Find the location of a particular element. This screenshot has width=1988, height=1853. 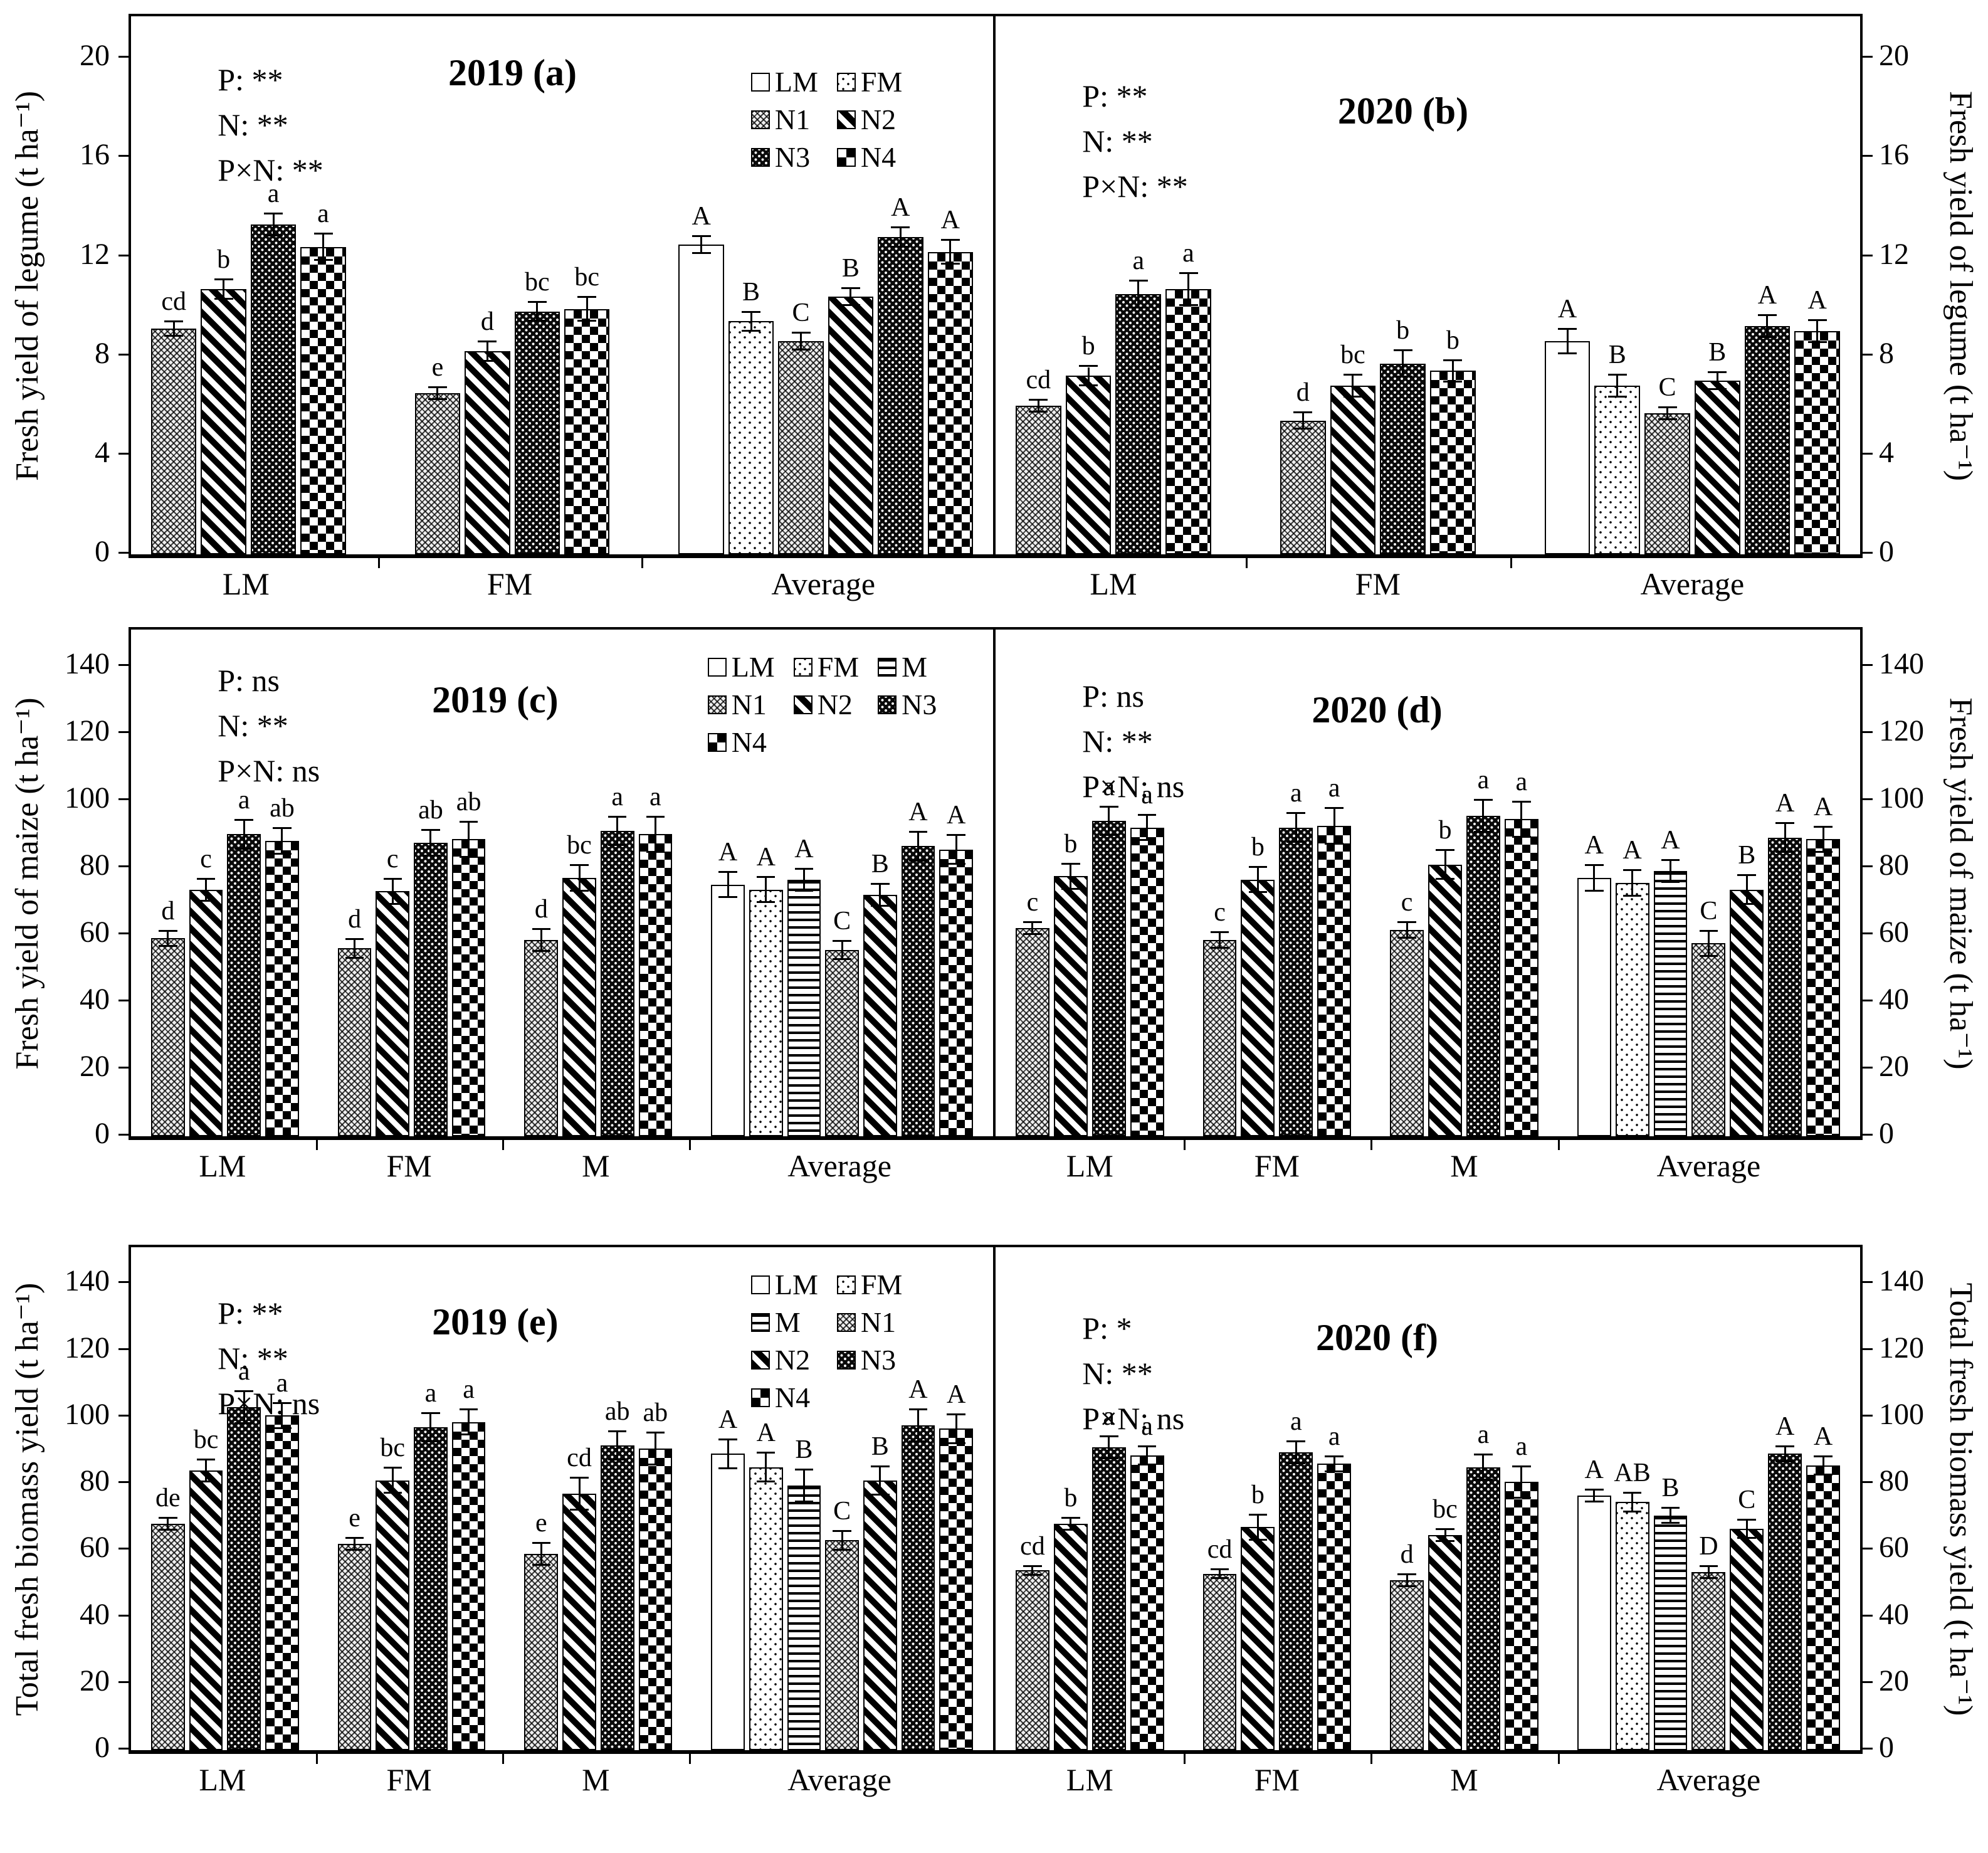

stats-line: N: ** is located at coordinates (1117, 1373).